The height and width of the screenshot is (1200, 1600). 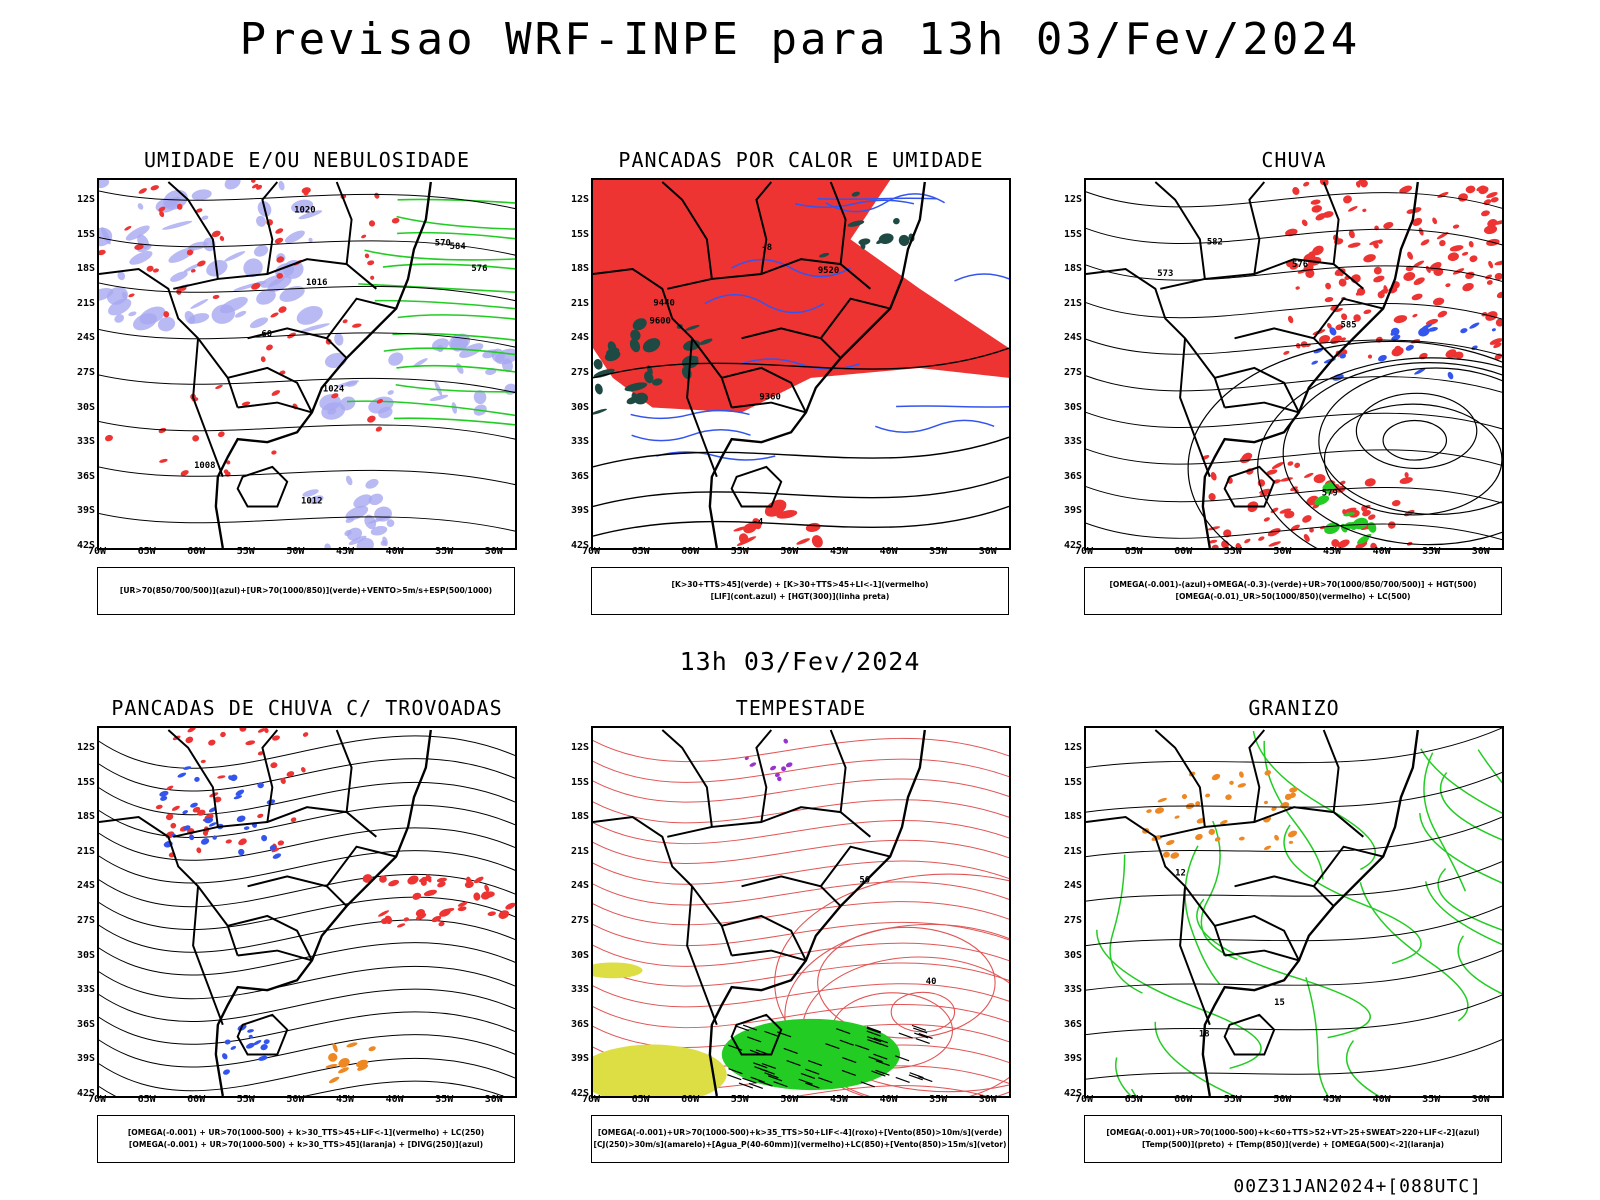 I want to click on instability-fill-orange, so click(x=372, y=1049).